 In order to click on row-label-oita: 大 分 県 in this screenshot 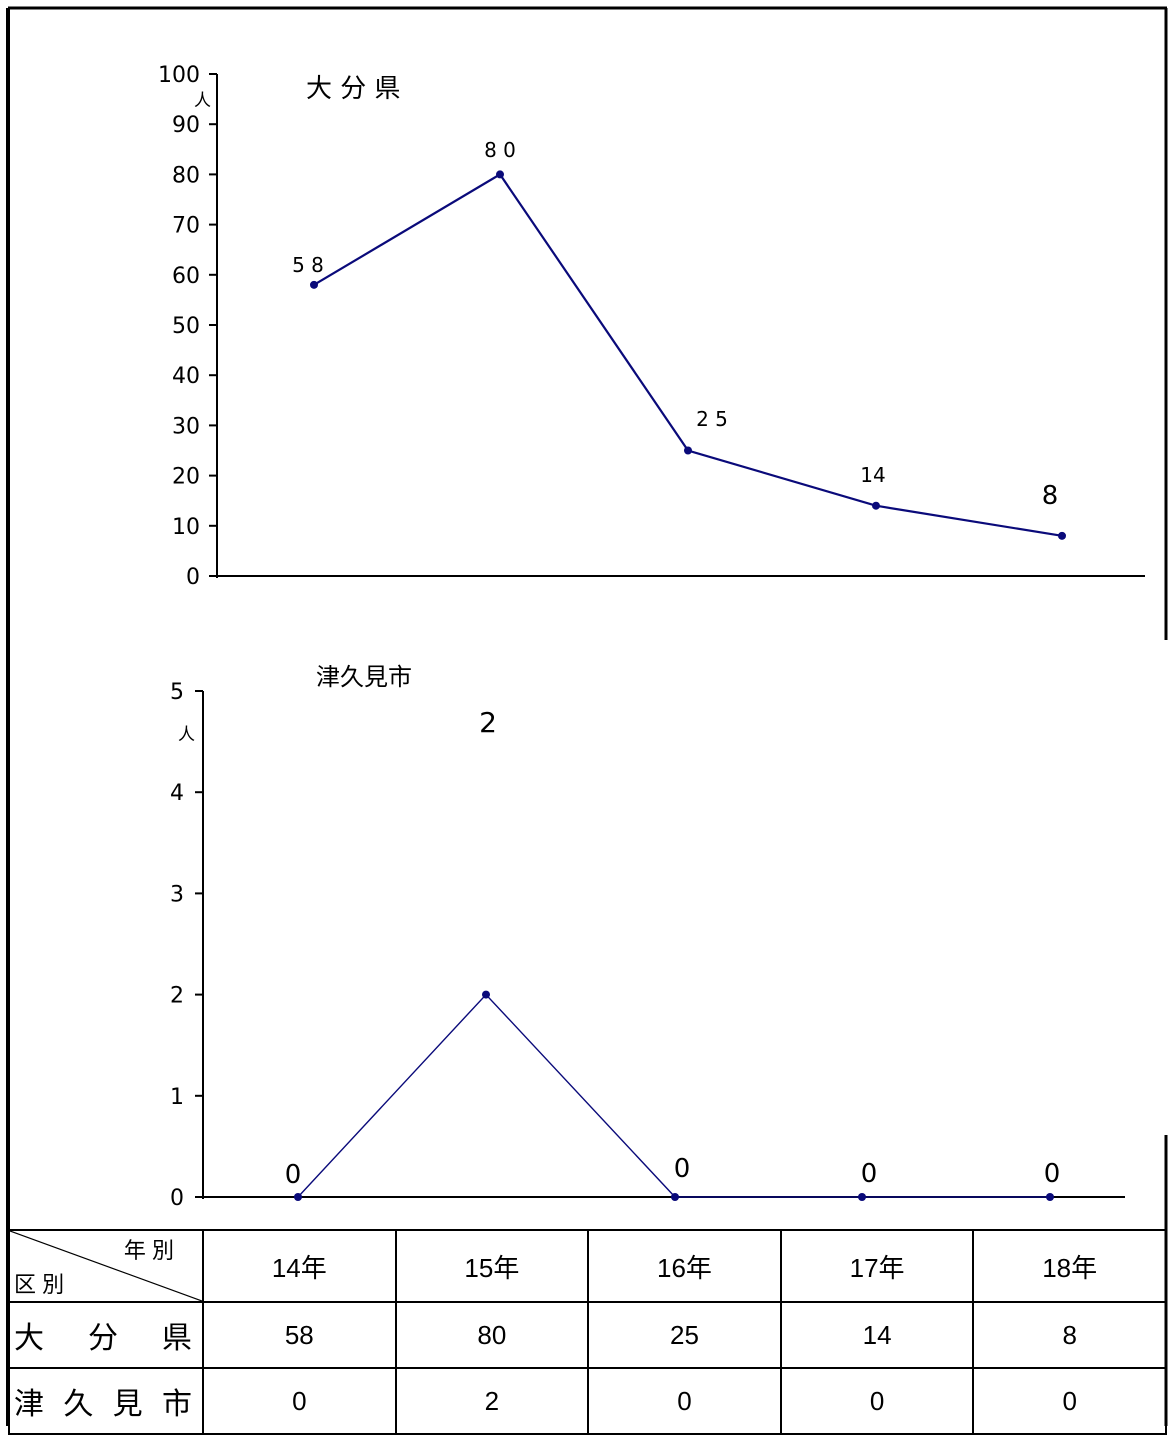, I will do `click(106, 1335)`.